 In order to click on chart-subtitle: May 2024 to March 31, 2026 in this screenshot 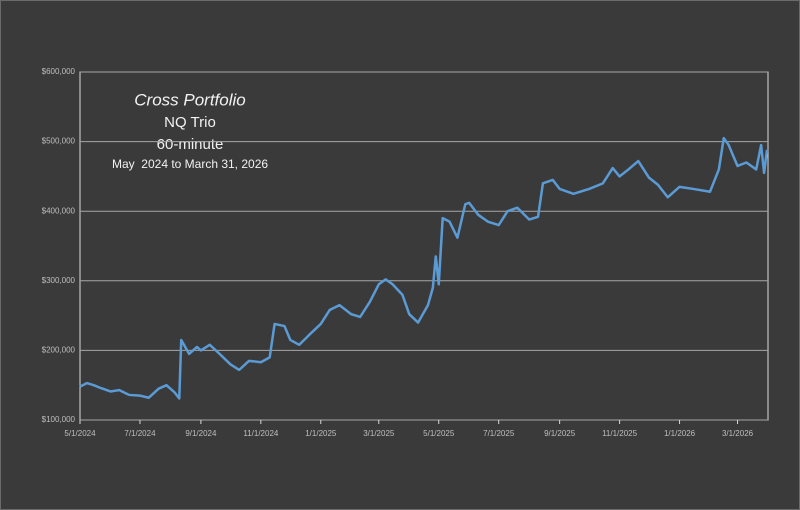, I will do `click(190, 164)`.